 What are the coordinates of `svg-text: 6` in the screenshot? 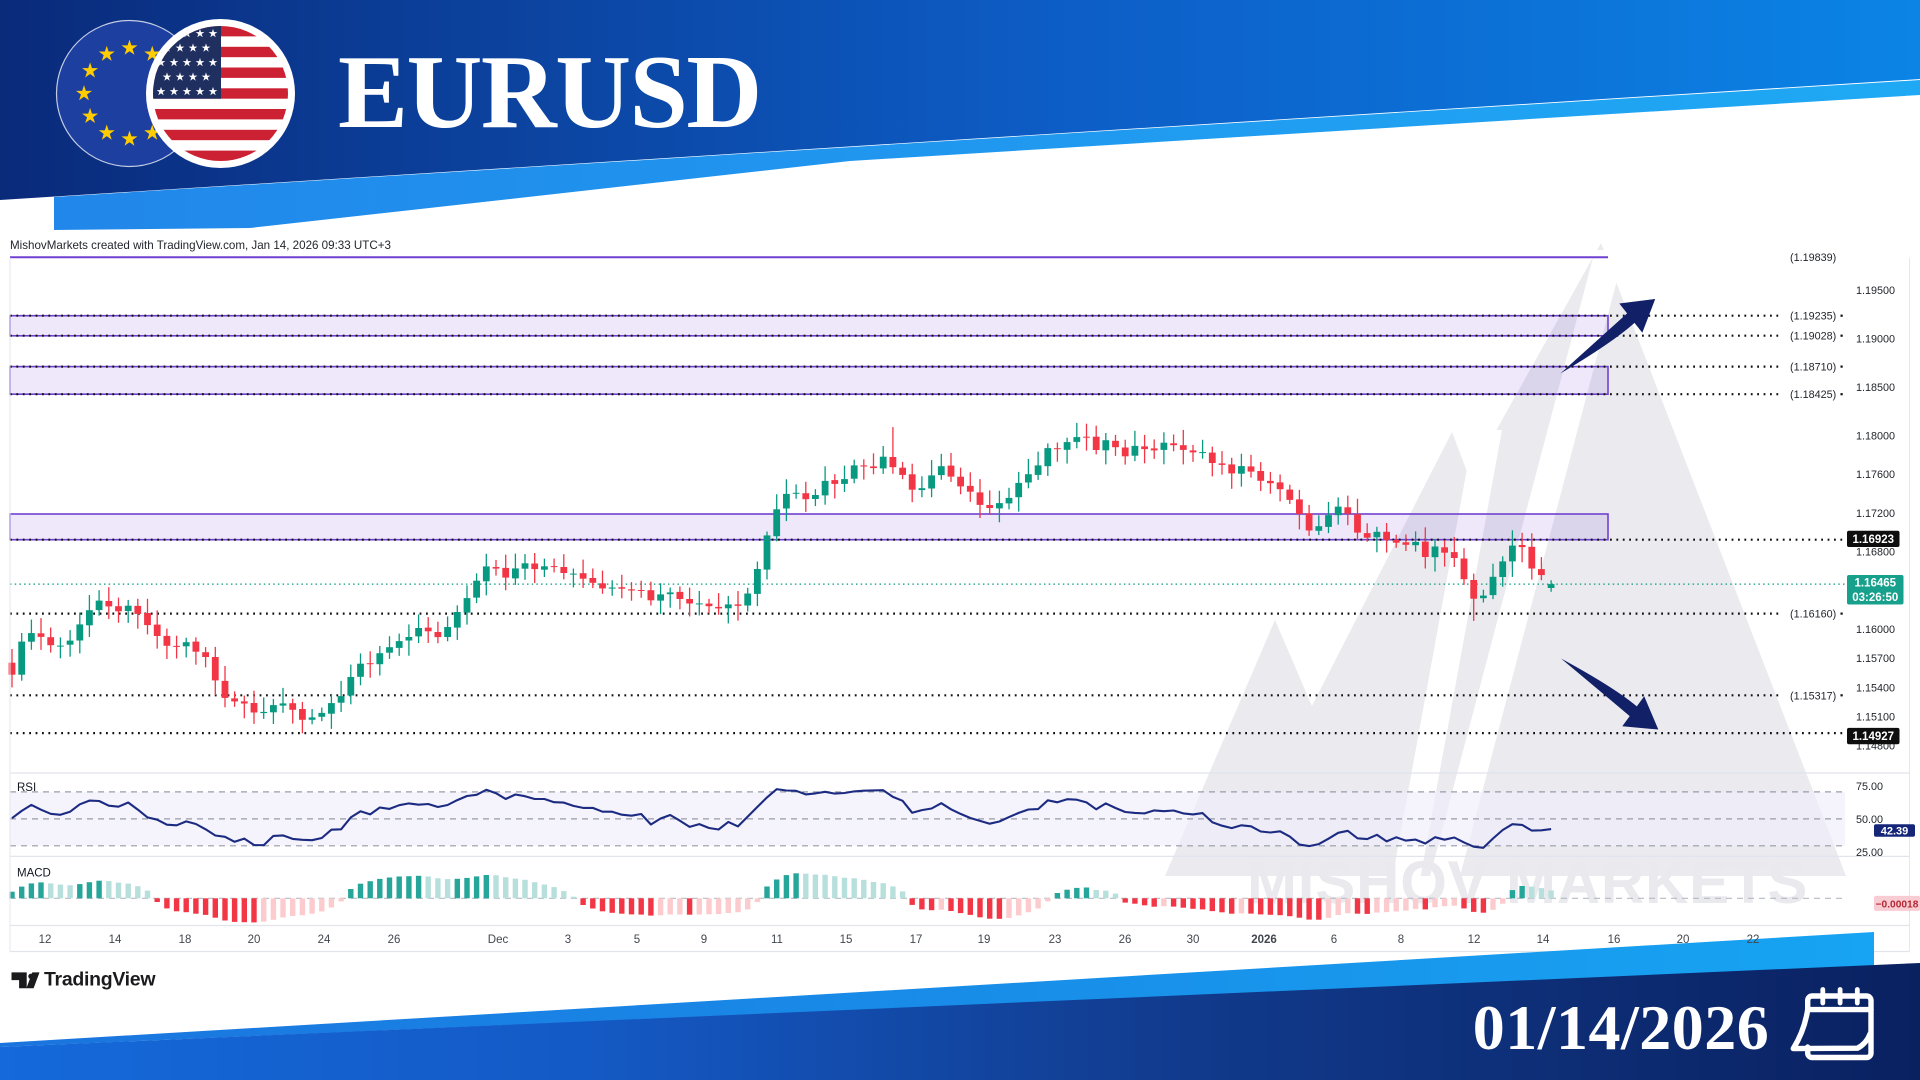 It's located at (1334, 940).